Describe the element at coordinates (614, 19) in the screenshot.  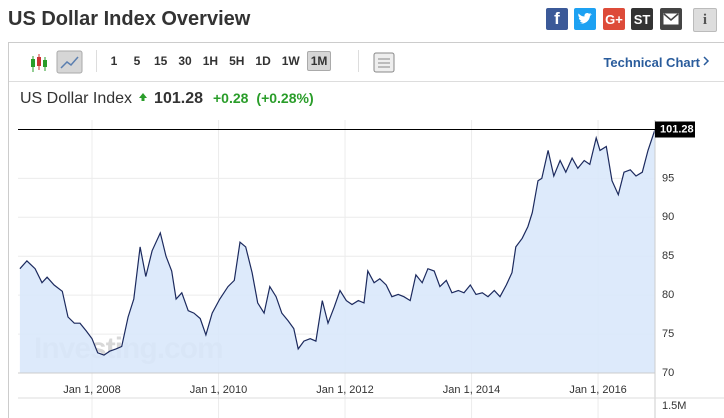
I see `share-google: G+` at that location.